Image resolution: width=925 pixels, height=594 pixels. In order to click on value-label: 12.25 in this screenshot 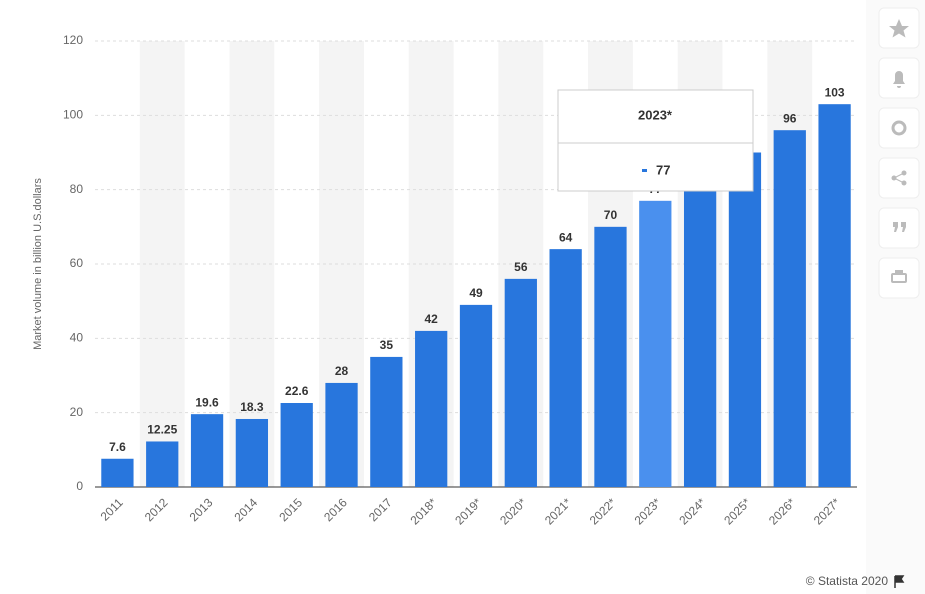, I will do `click(162, 430)`.